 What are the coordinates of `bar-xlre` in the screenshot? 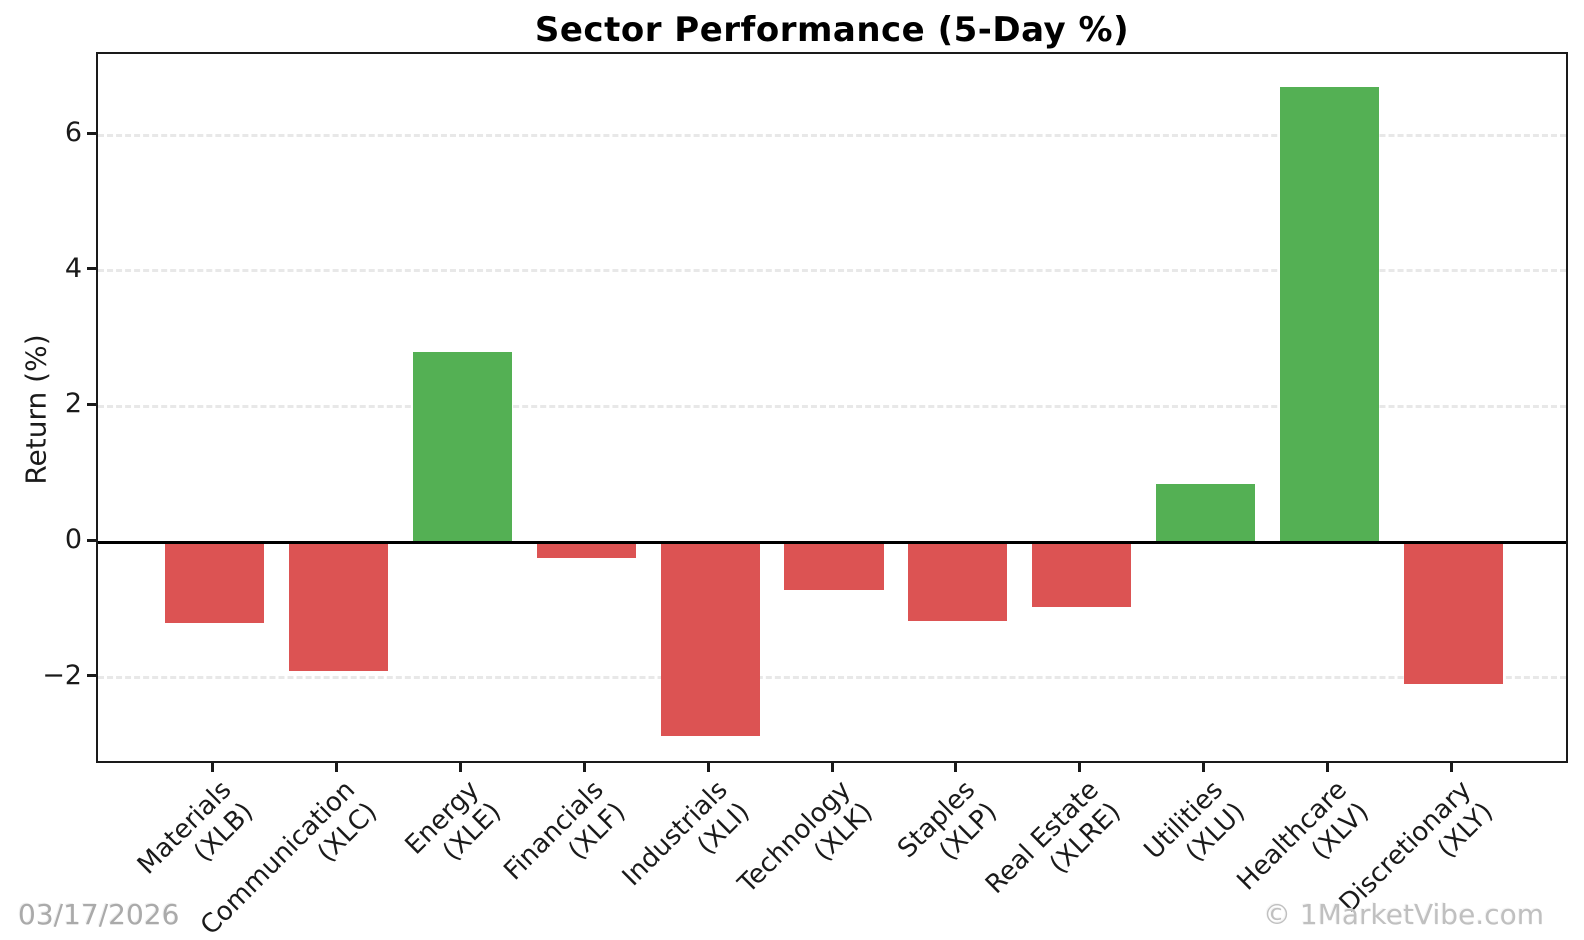 It's located at (1082, 575).